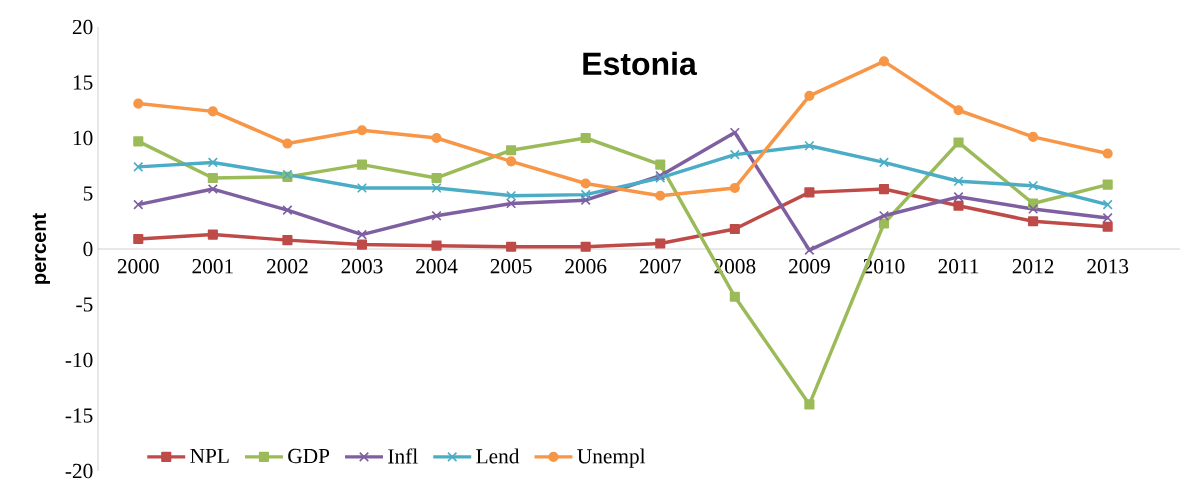 Image resolution: width=1197 pixels, height=480 pixels. What do you see at coordinates (362, 266) in the screenshot?
I see `x-tick-label: 2003` at bounding box center [362, 266].